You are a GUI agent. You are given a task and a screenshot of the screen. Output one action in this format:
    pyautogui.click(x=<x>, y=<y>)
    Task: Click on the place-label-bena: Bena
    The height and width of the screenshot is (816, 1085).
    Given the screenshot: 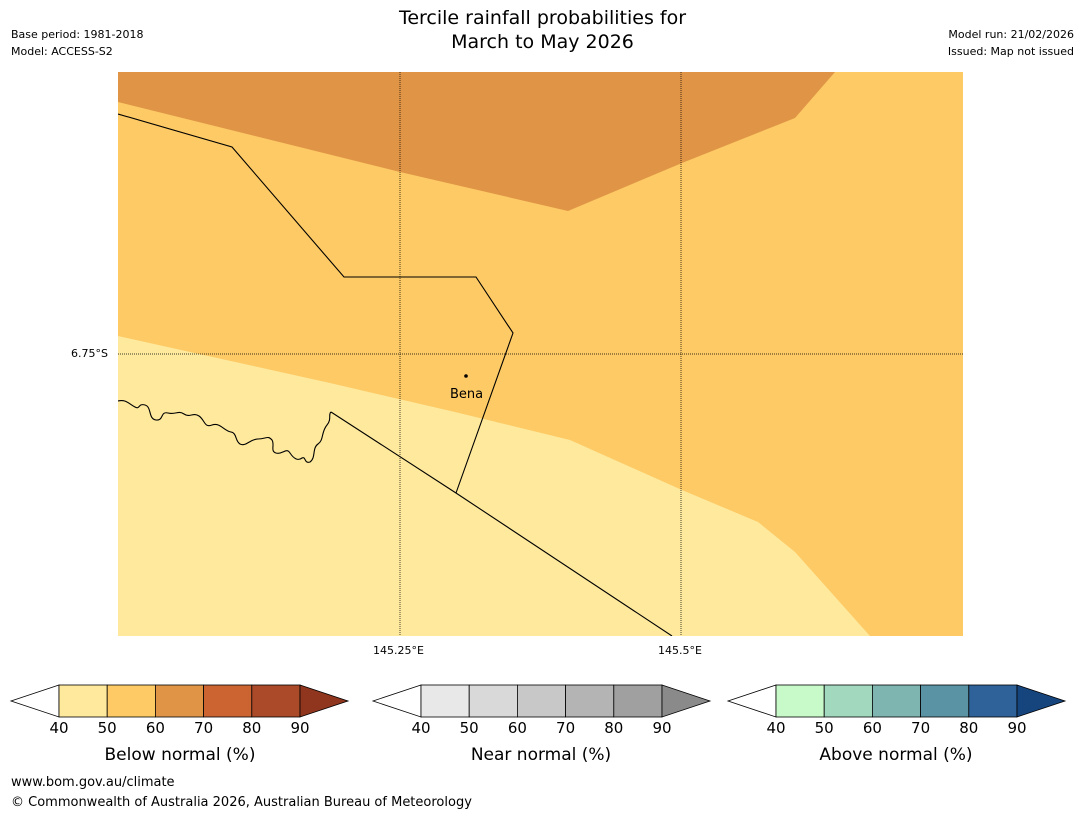 What is the action you would take?
    pyautogui.click(x=467, y=394)
    